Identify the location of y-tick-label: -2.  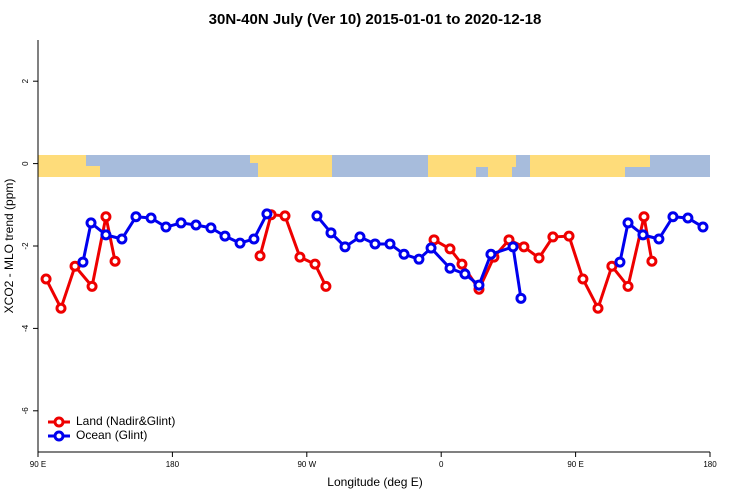
(25, 246).